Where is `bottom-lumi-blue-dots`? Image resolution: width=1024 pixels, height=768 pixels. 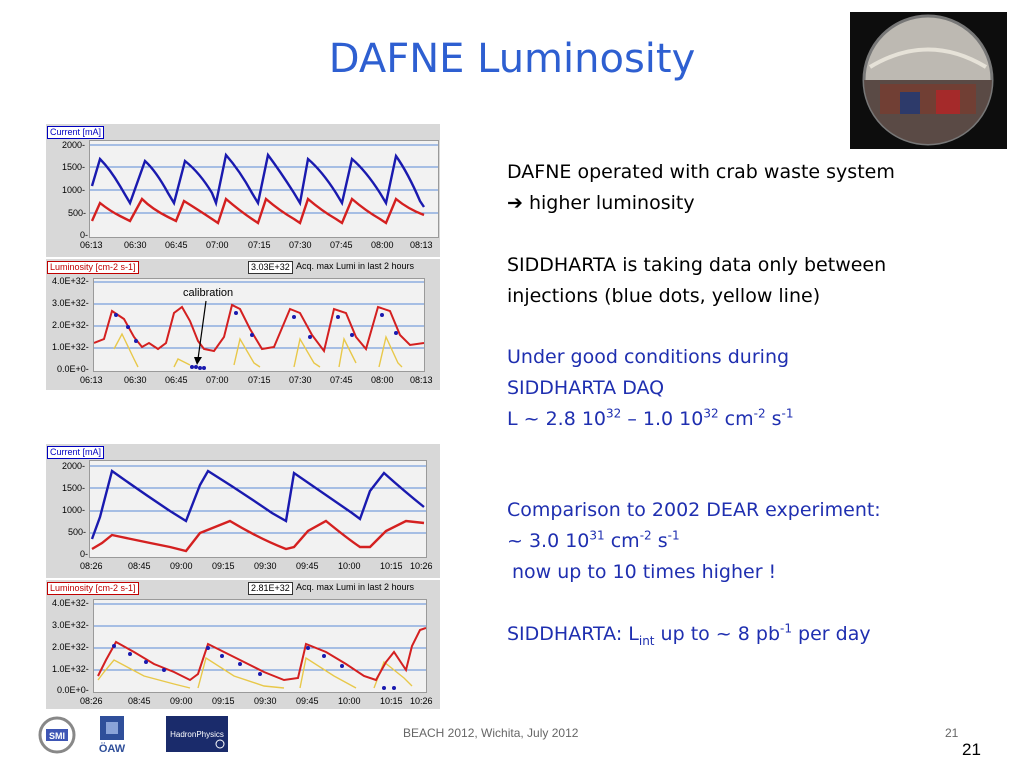 bottom-lumi-blue-dots is located at coordinates (254, 667).